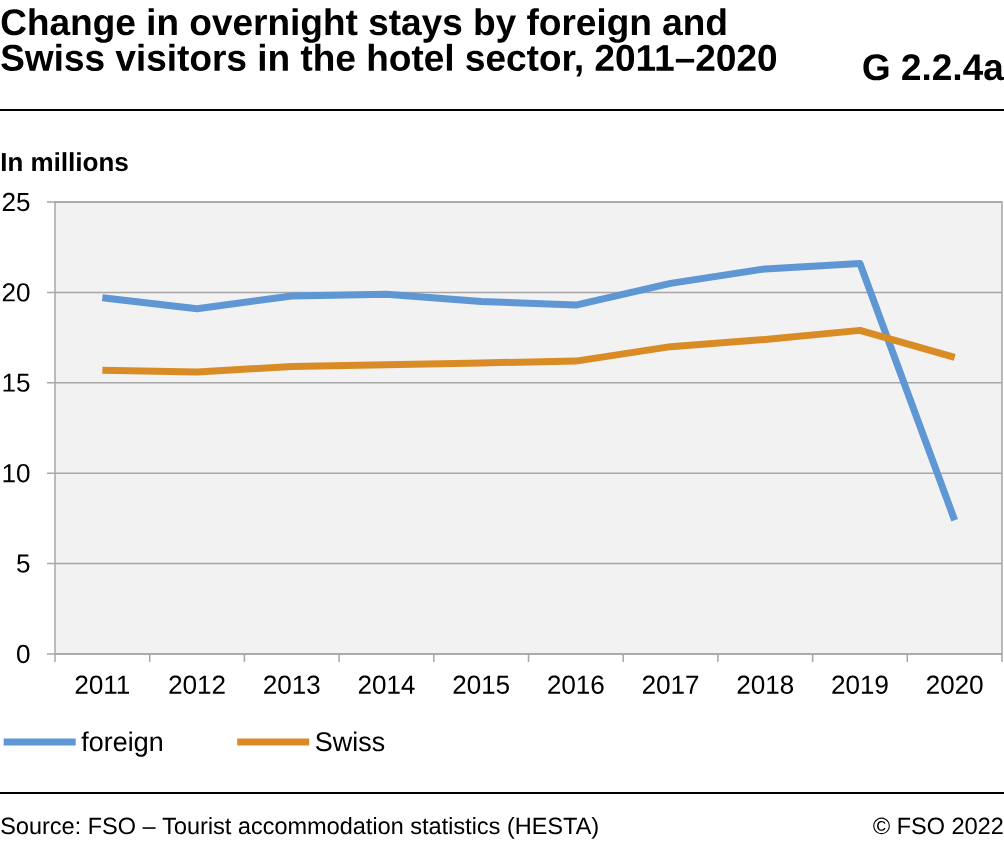  I want to click on legend-label: Swiss, so click(350, 741).